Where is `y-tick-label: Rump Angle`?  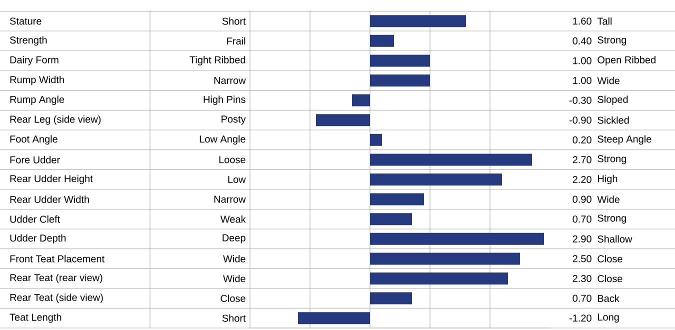
y-tick-label: Rump Angle is located at coordinates (37, 100).